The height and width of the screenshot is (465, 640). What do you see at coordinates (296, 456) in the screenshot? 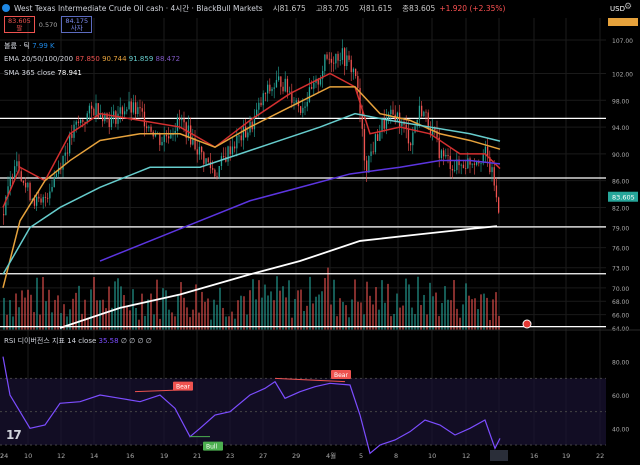
I see `x-tick-8: 29` at bounding box center [296, 456].